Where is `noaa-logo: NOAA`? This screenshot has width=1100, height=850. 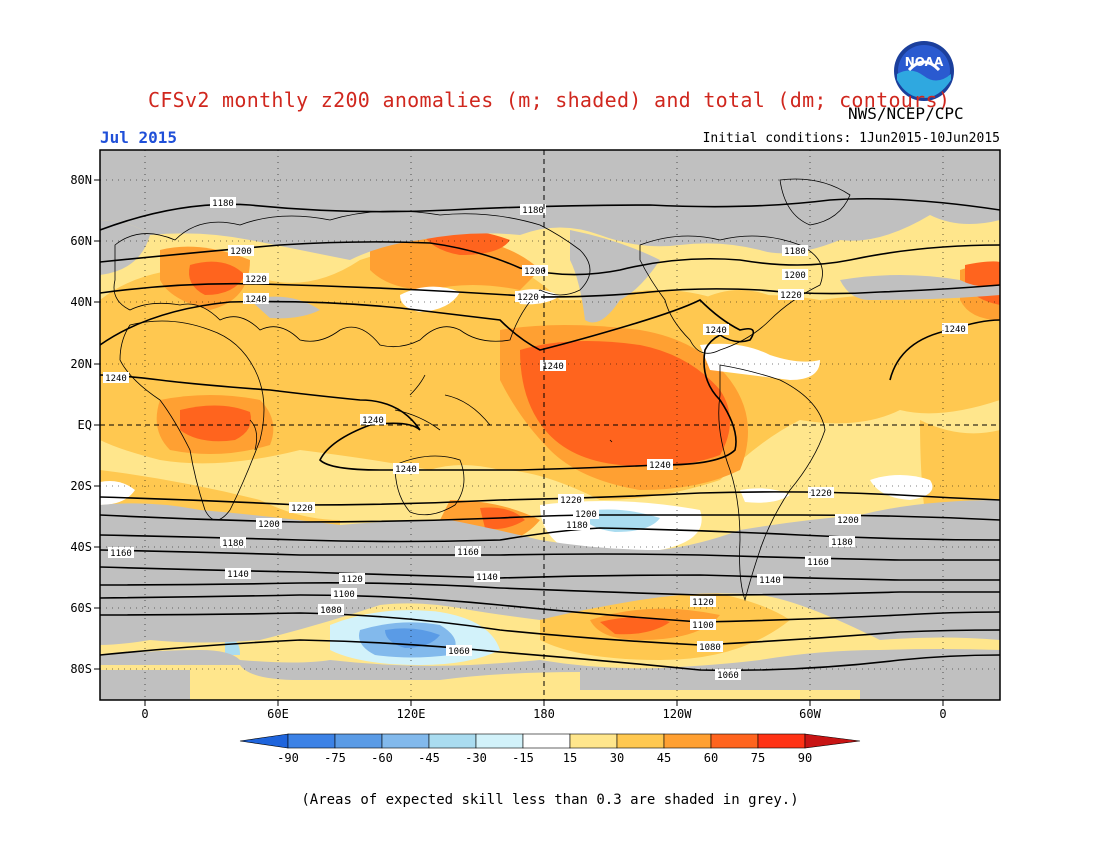
noaa-logo: NOAA is located at coordinates (924, 71).